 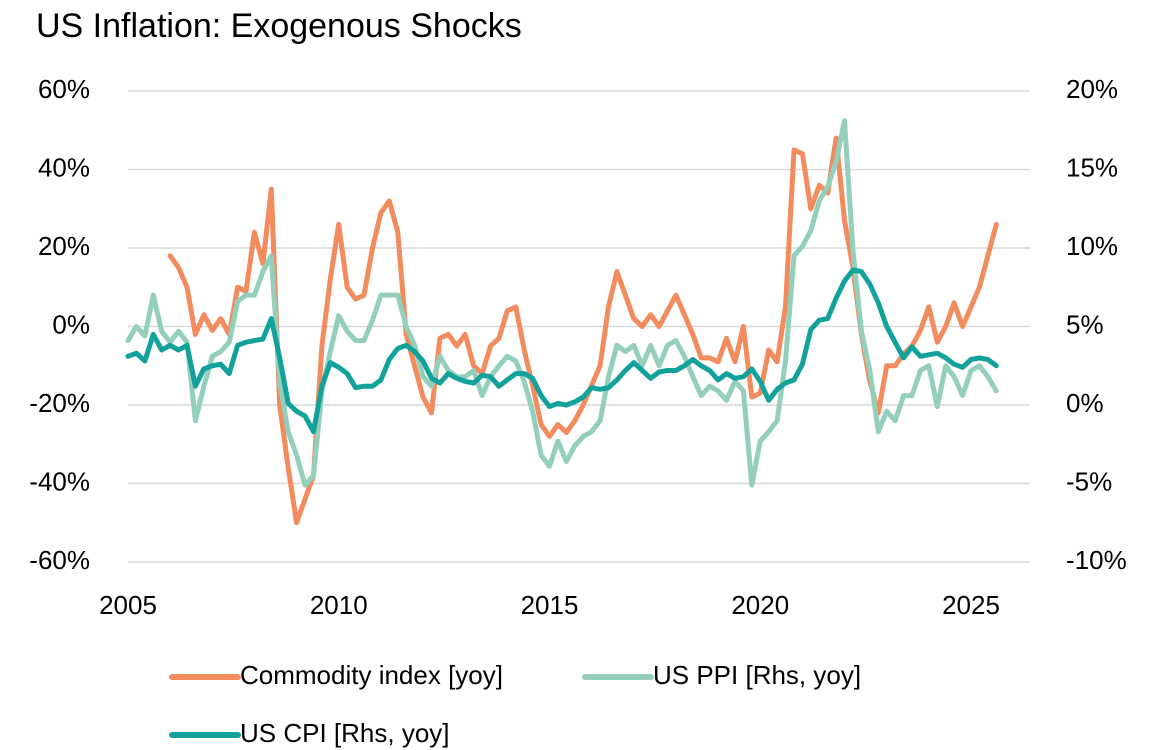 What do you see at coordinates (59, 481) in the screenshot?
I see `y-tick-label: -40%` at bounding box center [59, 481].